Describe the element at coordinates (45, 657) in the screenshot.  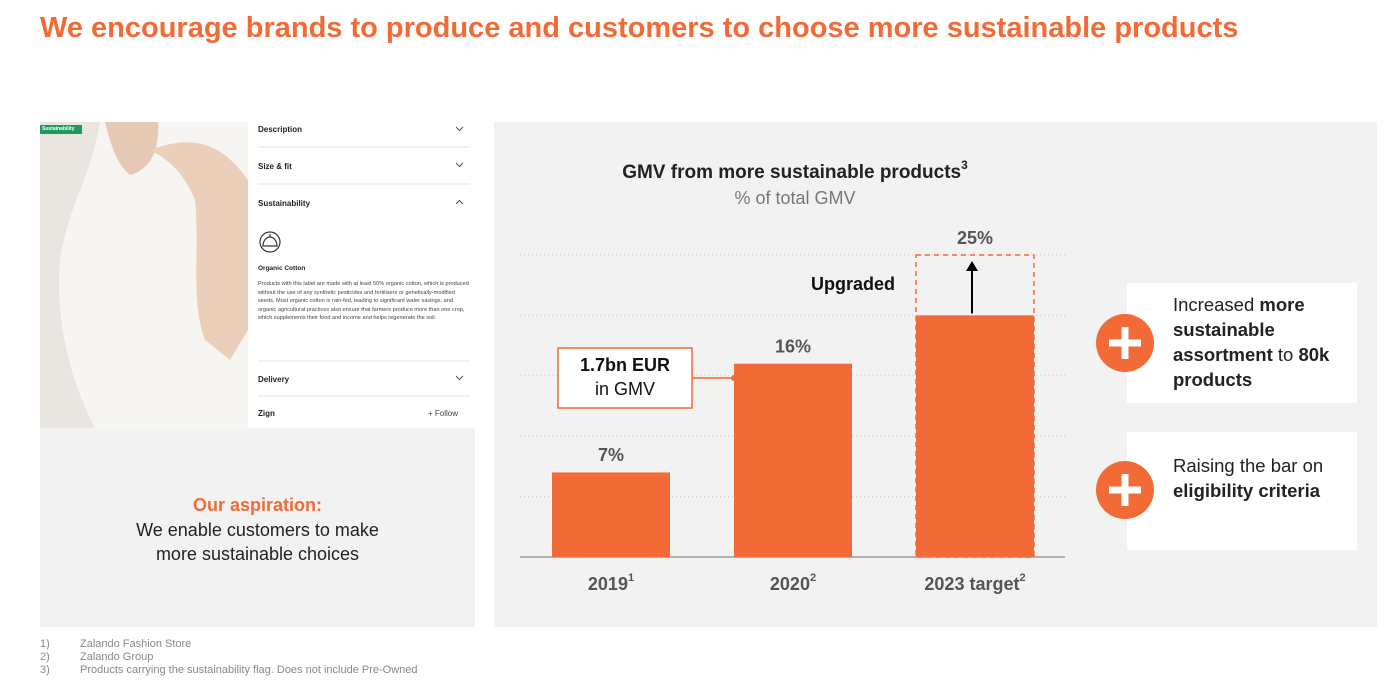
I see `footnote-marker: 2)` at that location.